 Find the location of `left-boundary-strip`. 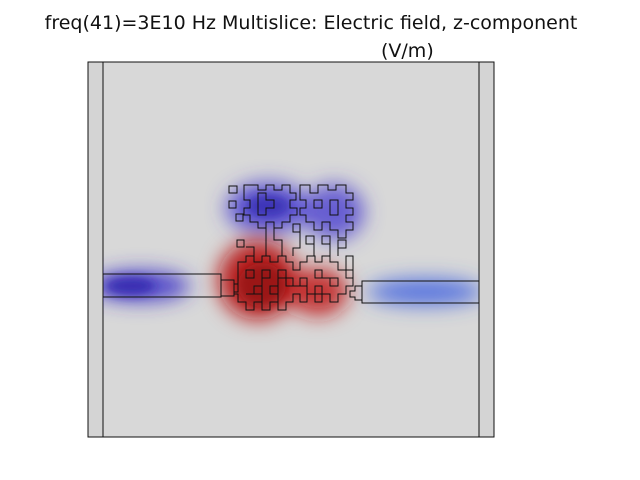

left-boundary-strip is located at coordinates (95, 249).